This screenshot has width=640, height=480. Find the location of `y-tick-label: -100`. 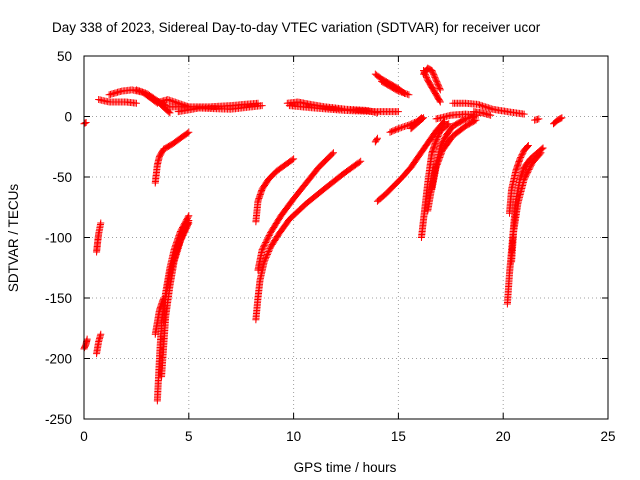

y-tick-label: -100 is located at coordinates (58, 238).